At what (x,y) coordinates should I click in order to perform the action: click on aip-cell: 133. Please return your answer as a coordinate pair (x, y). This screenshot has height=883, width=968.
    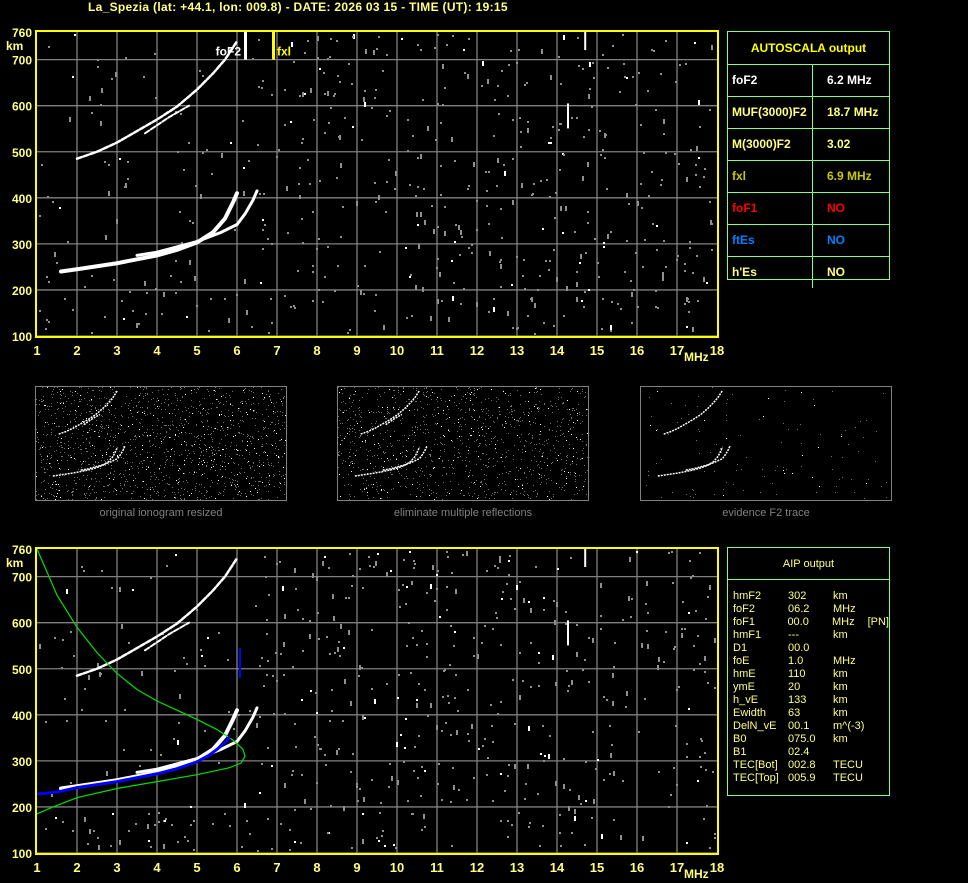
    Looking at the image, I should click on (797, 700).